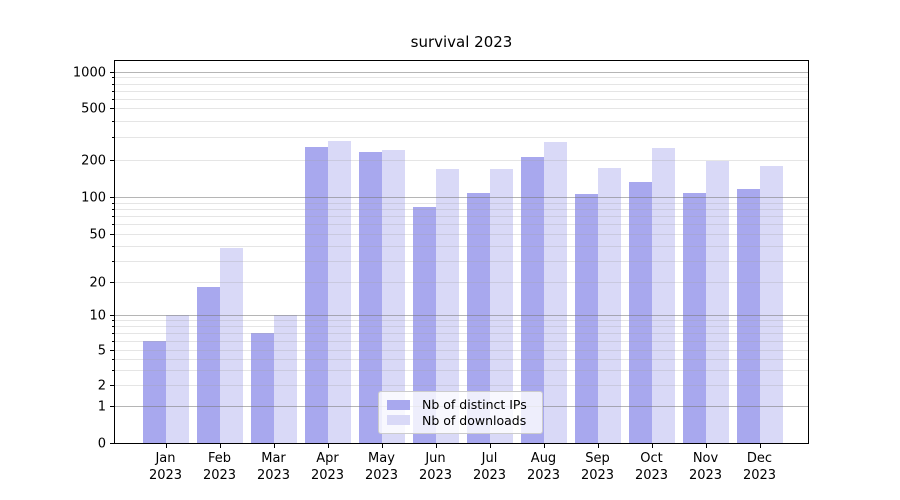  I want to click on y-tick-label-10: 10, so click(97, 316).